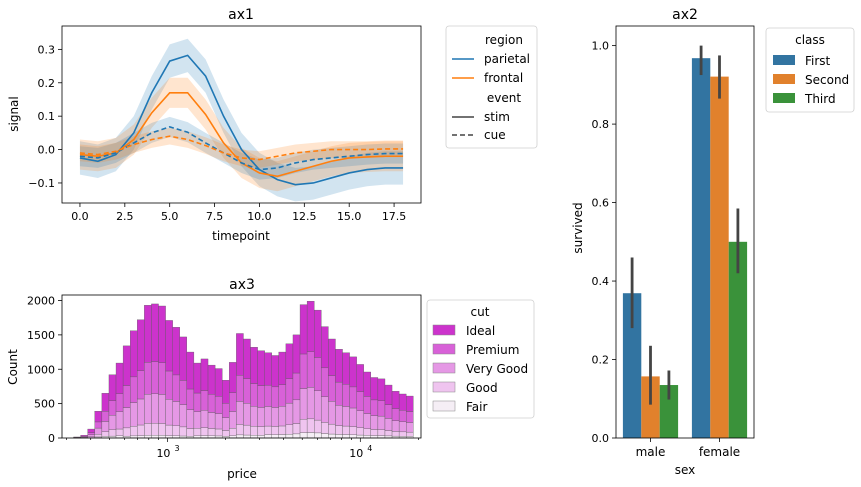  What do you see at coordinates (13, 367) in the screenshot?
I see `ax3-ylabel: Count` at bounding box center [13, 367].